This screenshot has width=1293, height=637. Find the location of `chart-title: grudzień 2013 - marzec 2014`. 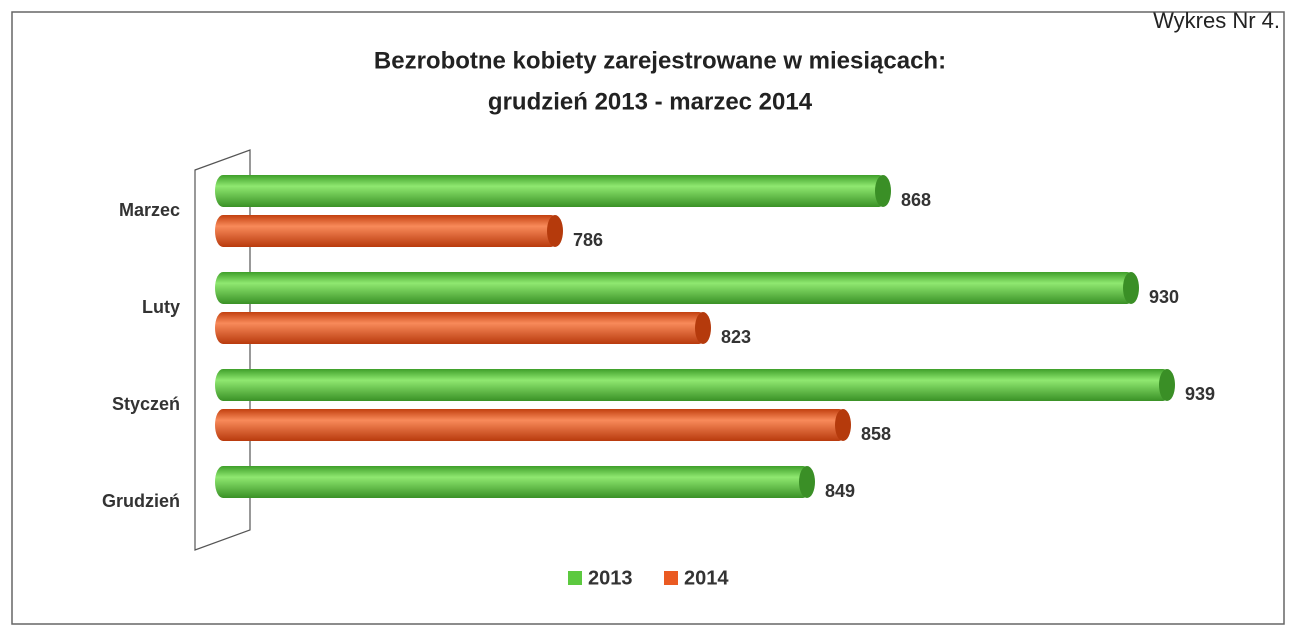

chart-title: grudzień 2013 - marzec 2014 is located at coordinates (650, 101).